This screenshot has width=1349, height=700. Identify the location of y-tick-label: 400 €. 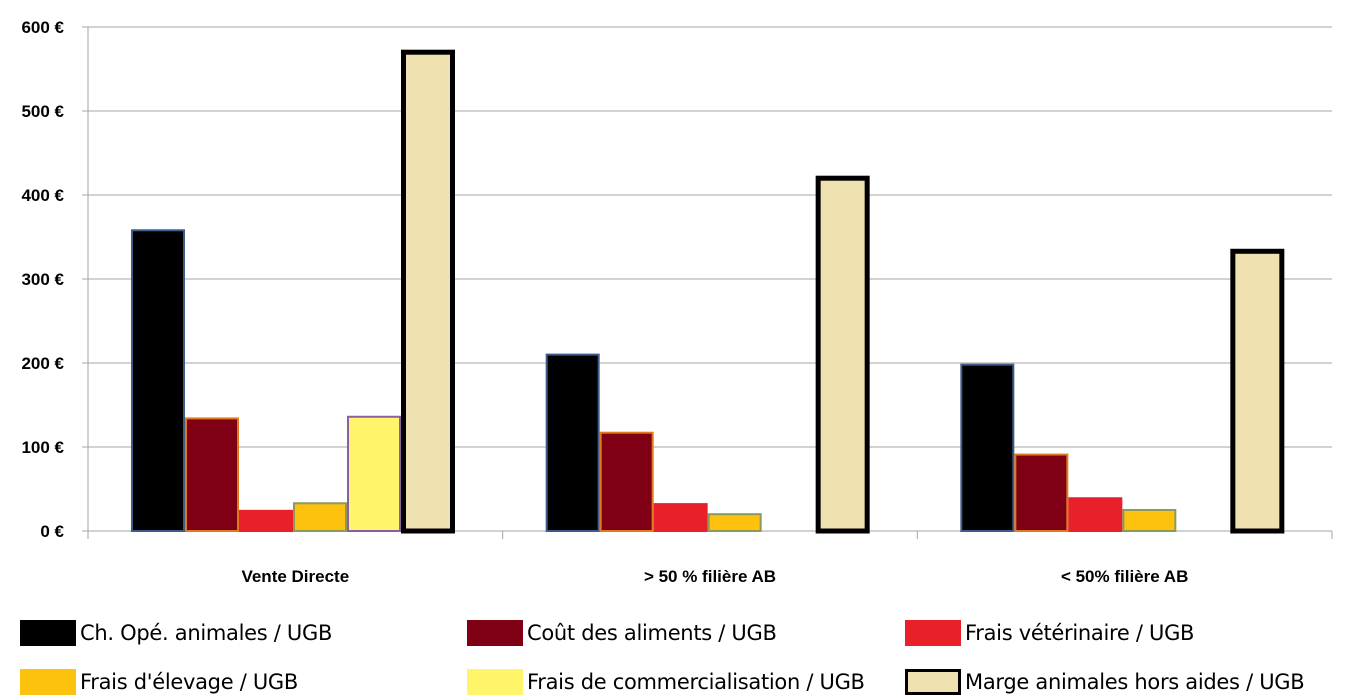
(42, 195).